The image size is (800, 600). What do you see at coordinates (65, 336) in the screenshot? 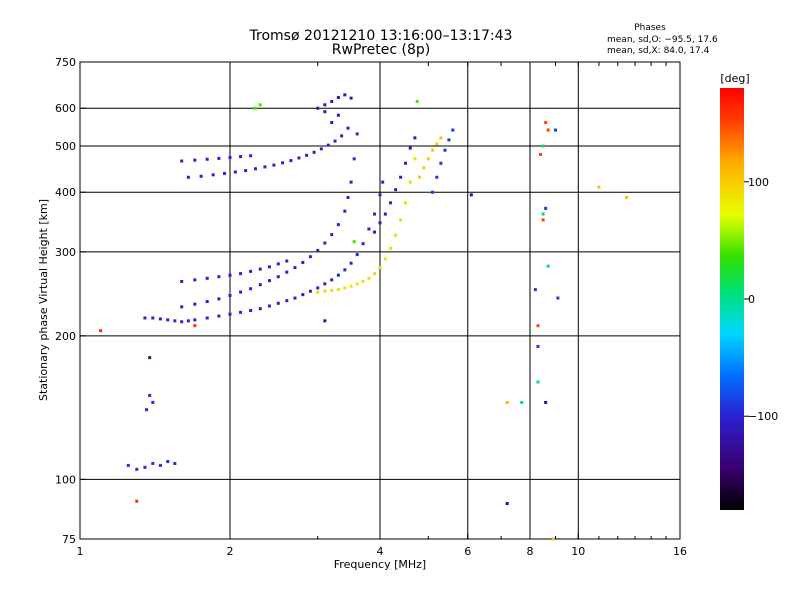
I see `y-tick-label: 200` at bounding box center [65, 336].